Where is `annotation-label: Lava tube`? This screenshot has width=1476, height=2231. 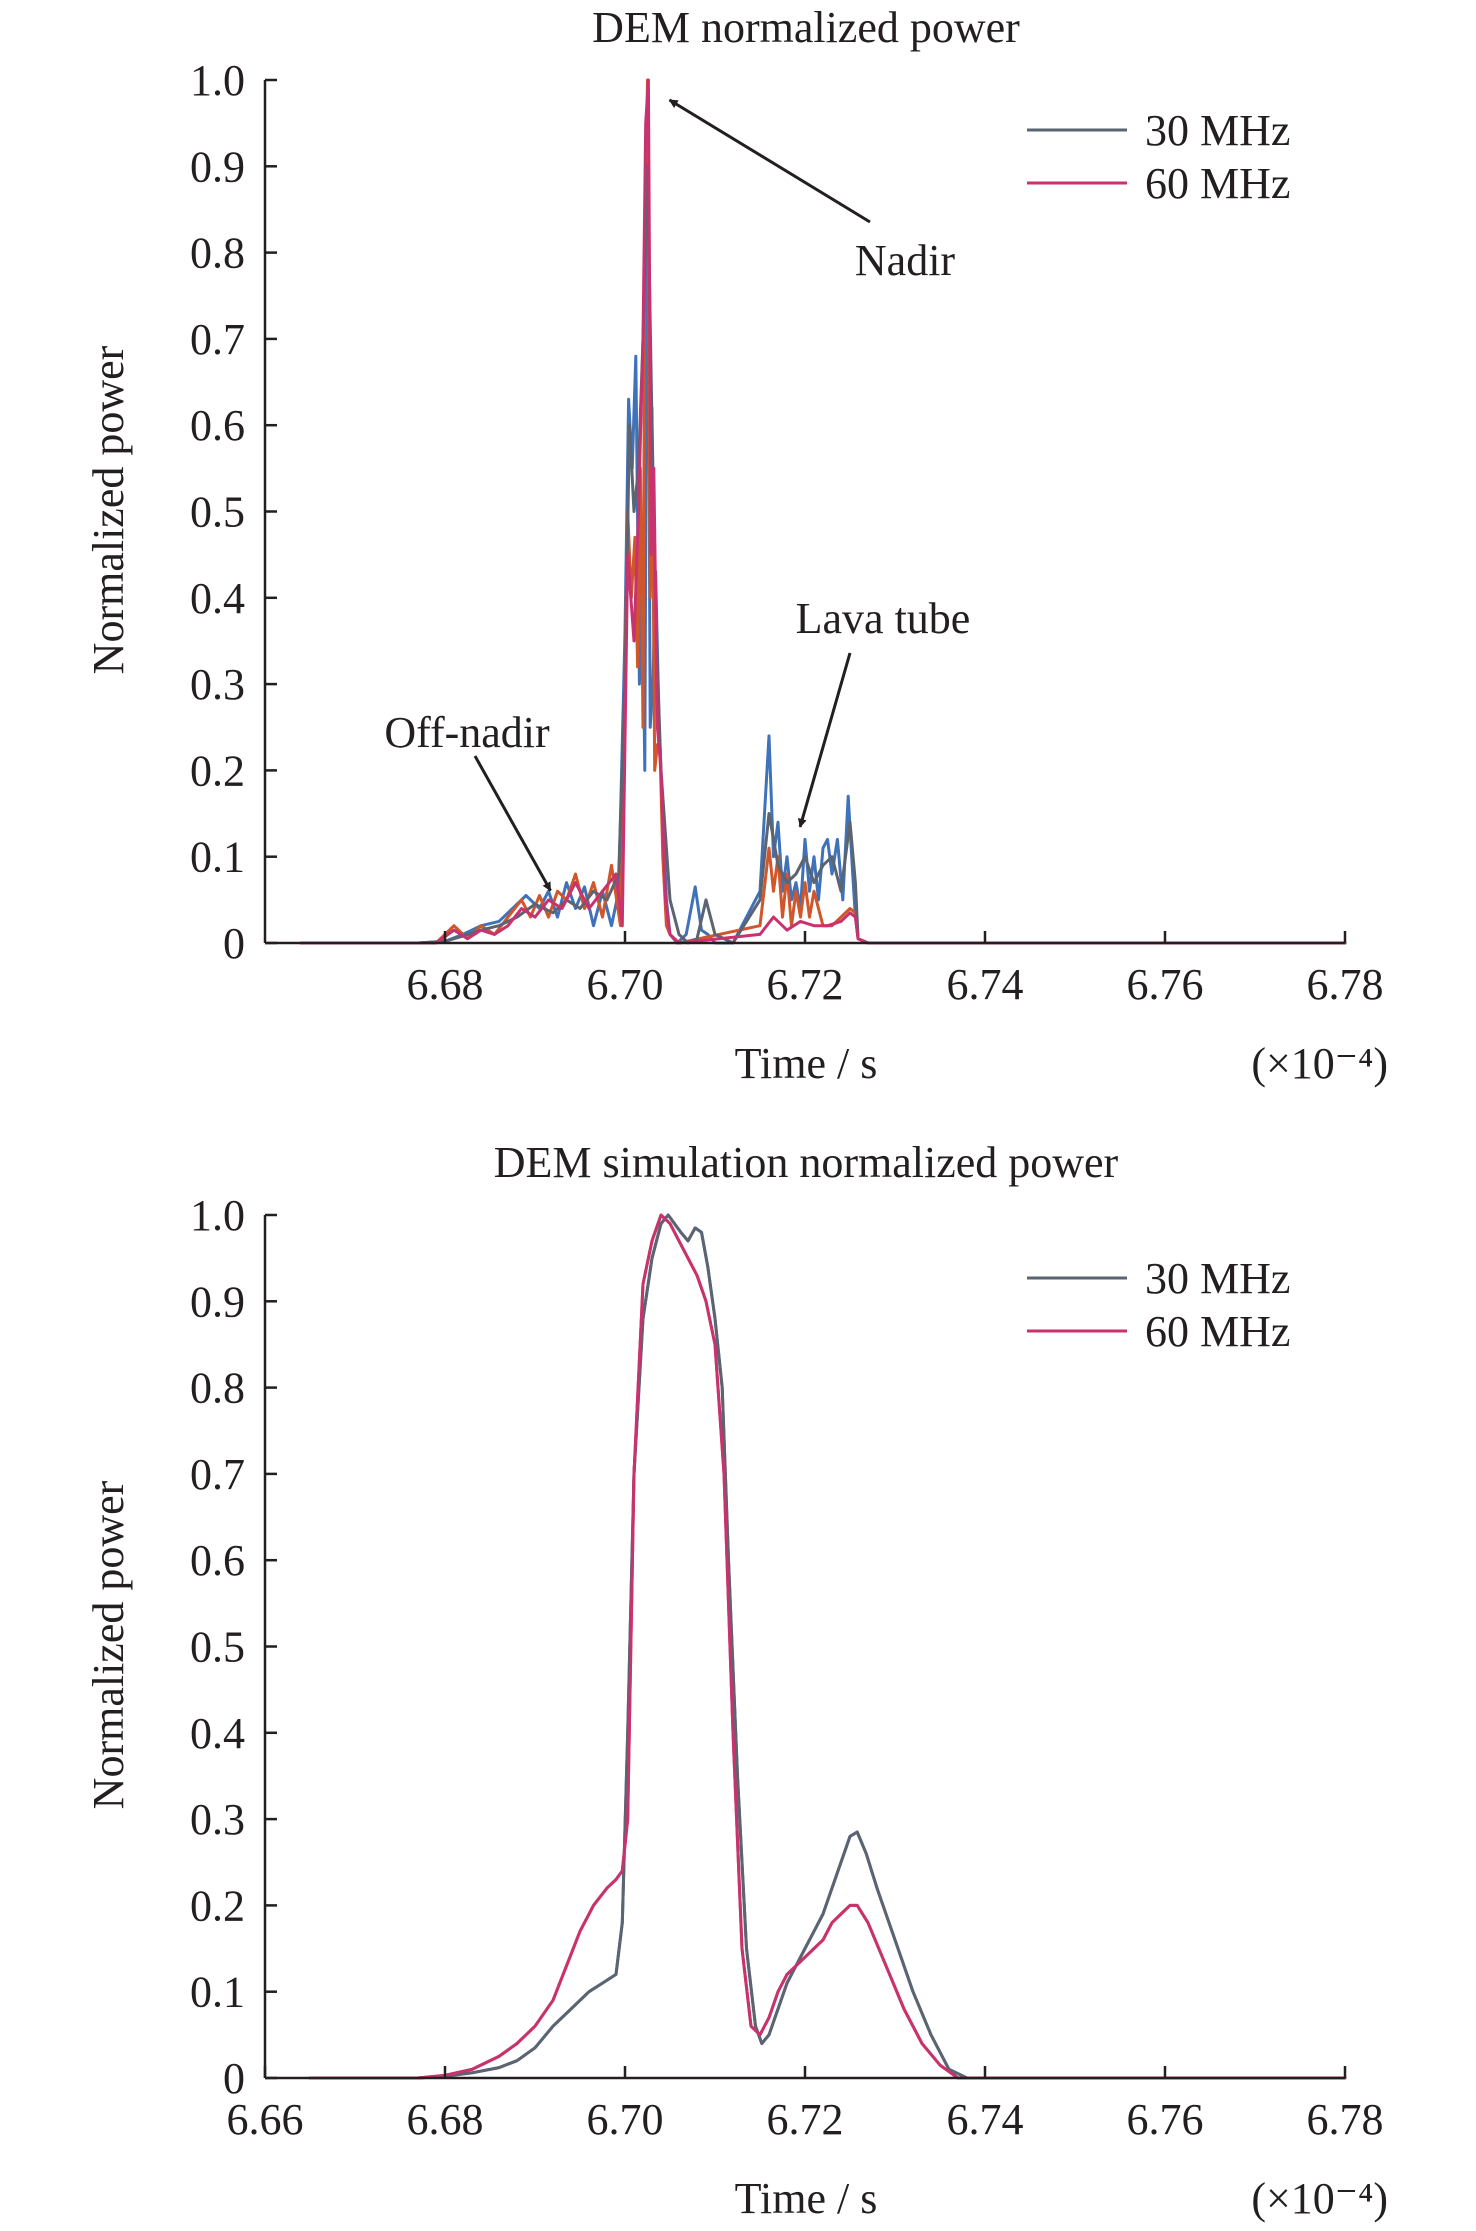 annotation-label: Lava tube is located at coordinates (883, 618).